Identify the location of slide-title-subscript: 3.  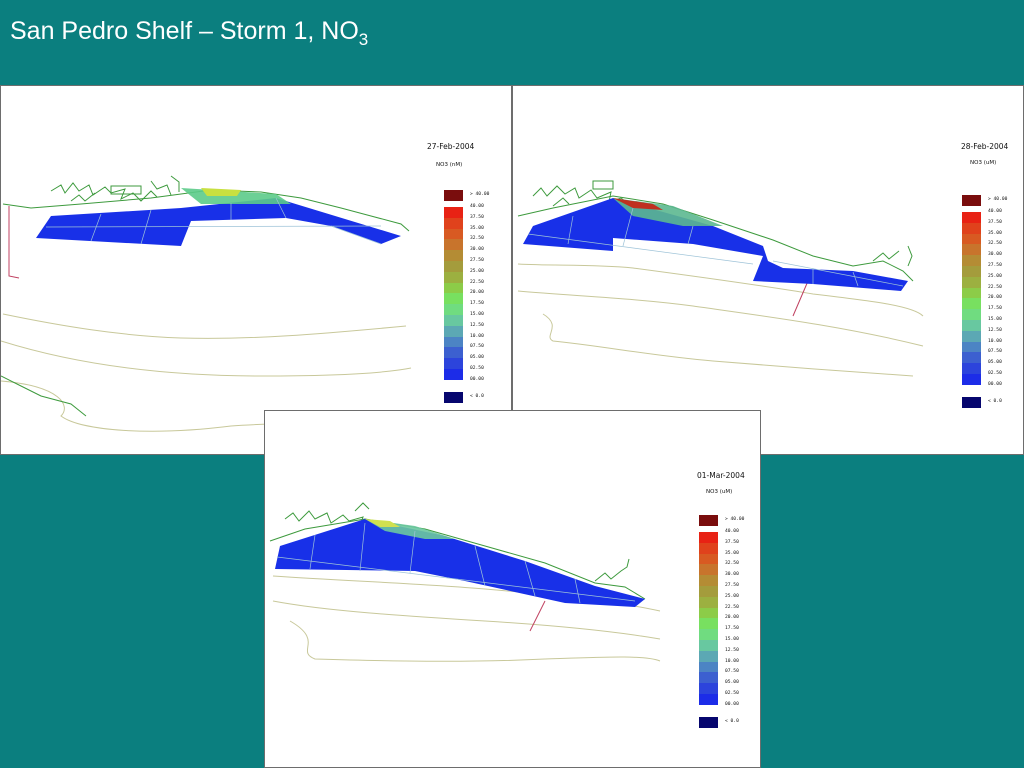
(363, 39).